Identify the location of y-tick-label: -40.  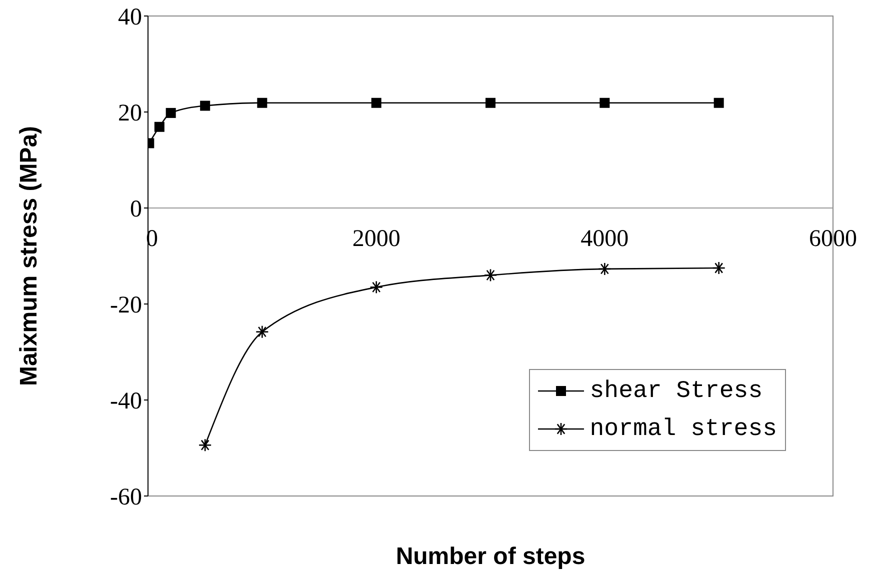
(126, 401).